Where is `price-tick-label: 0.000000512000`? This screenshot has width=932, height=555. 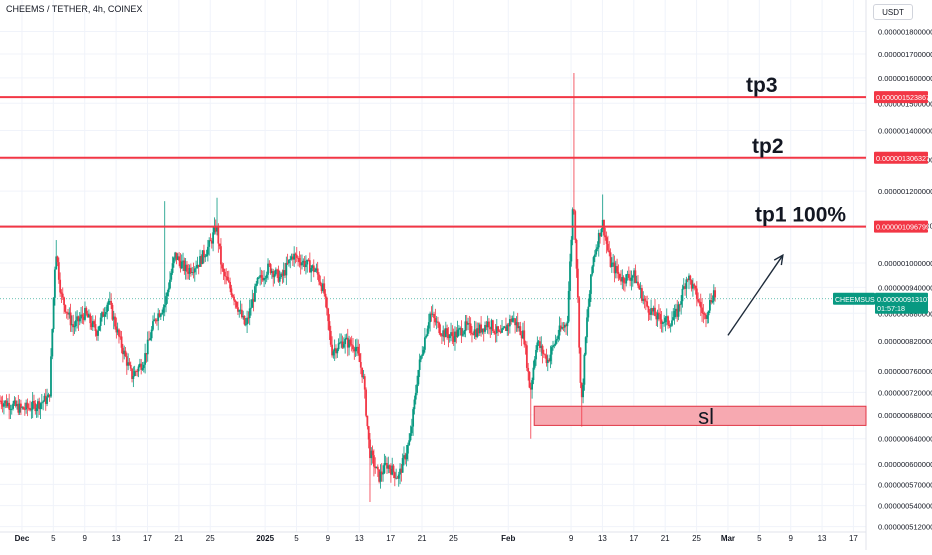
price-tick-label: 0.000000512000 is located at coordinates (905, 527).